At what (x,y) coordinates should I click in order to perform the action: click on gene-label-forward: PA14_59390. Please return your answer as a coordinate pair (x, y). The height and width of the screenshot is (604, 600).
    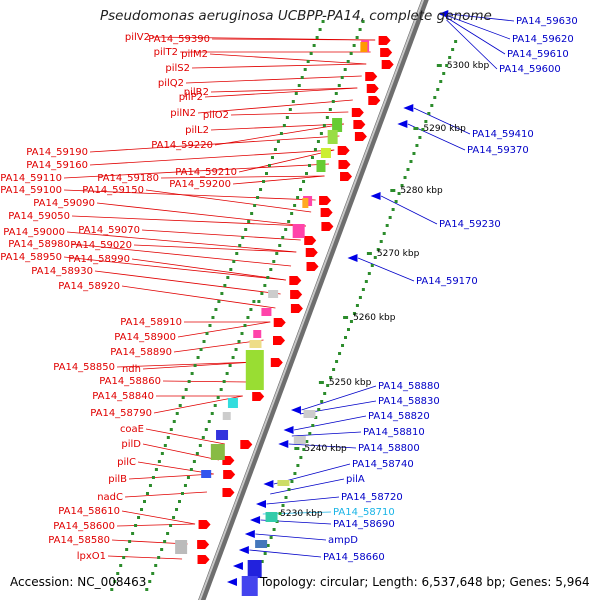
    Looking at the image, I should click on (179, 39).